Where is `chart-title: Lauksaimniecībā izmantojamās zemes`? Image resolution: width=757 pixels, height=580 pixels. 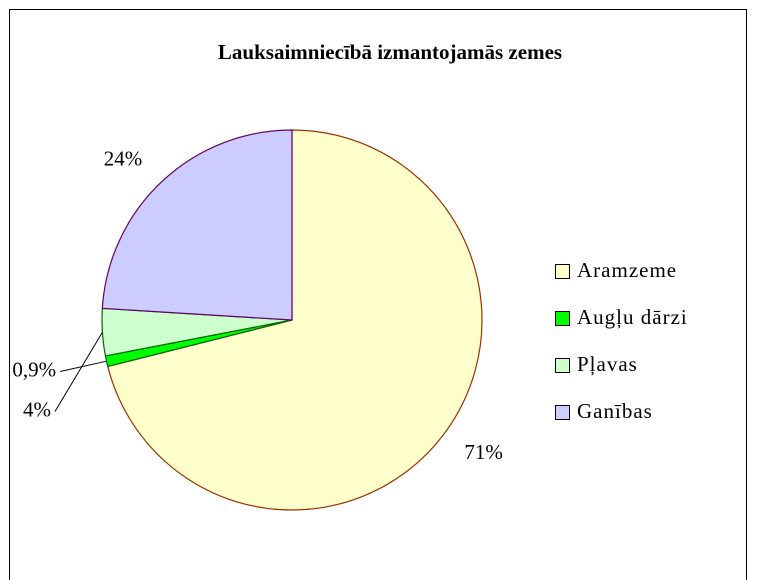 chart-title: Lauksaimniecībā izmantojamās zemes is located at coordinates (390, 52).